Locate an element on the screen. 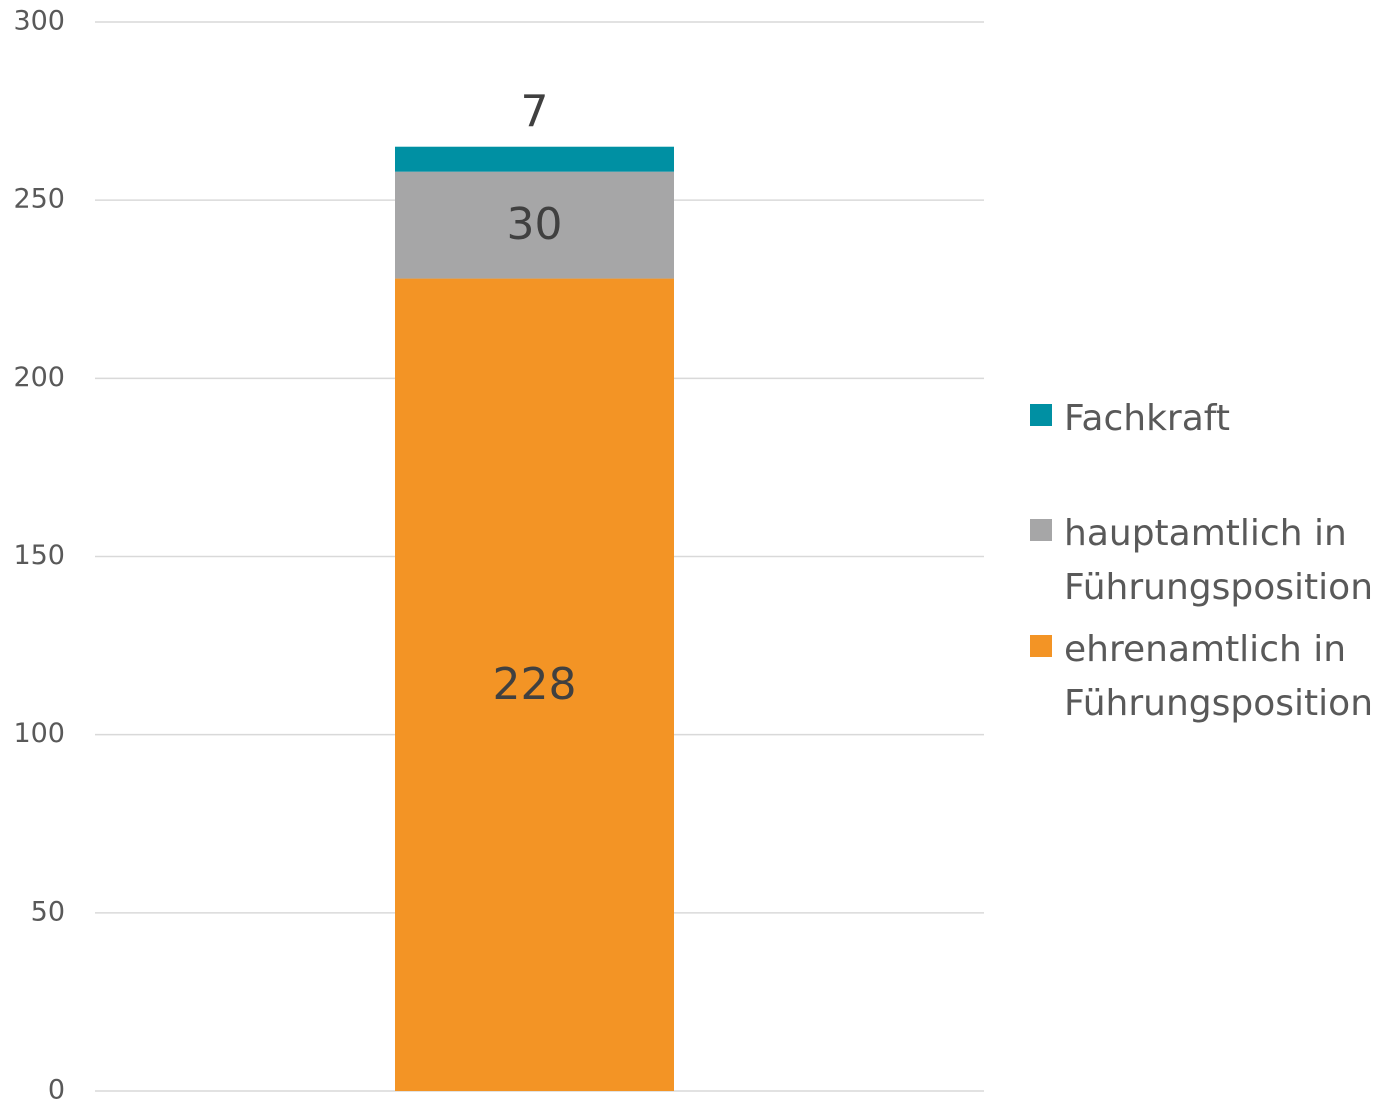 This screenshot has height=1102, width=1384. legend-item: Fachkraft is located at coordinates (1207, 419).